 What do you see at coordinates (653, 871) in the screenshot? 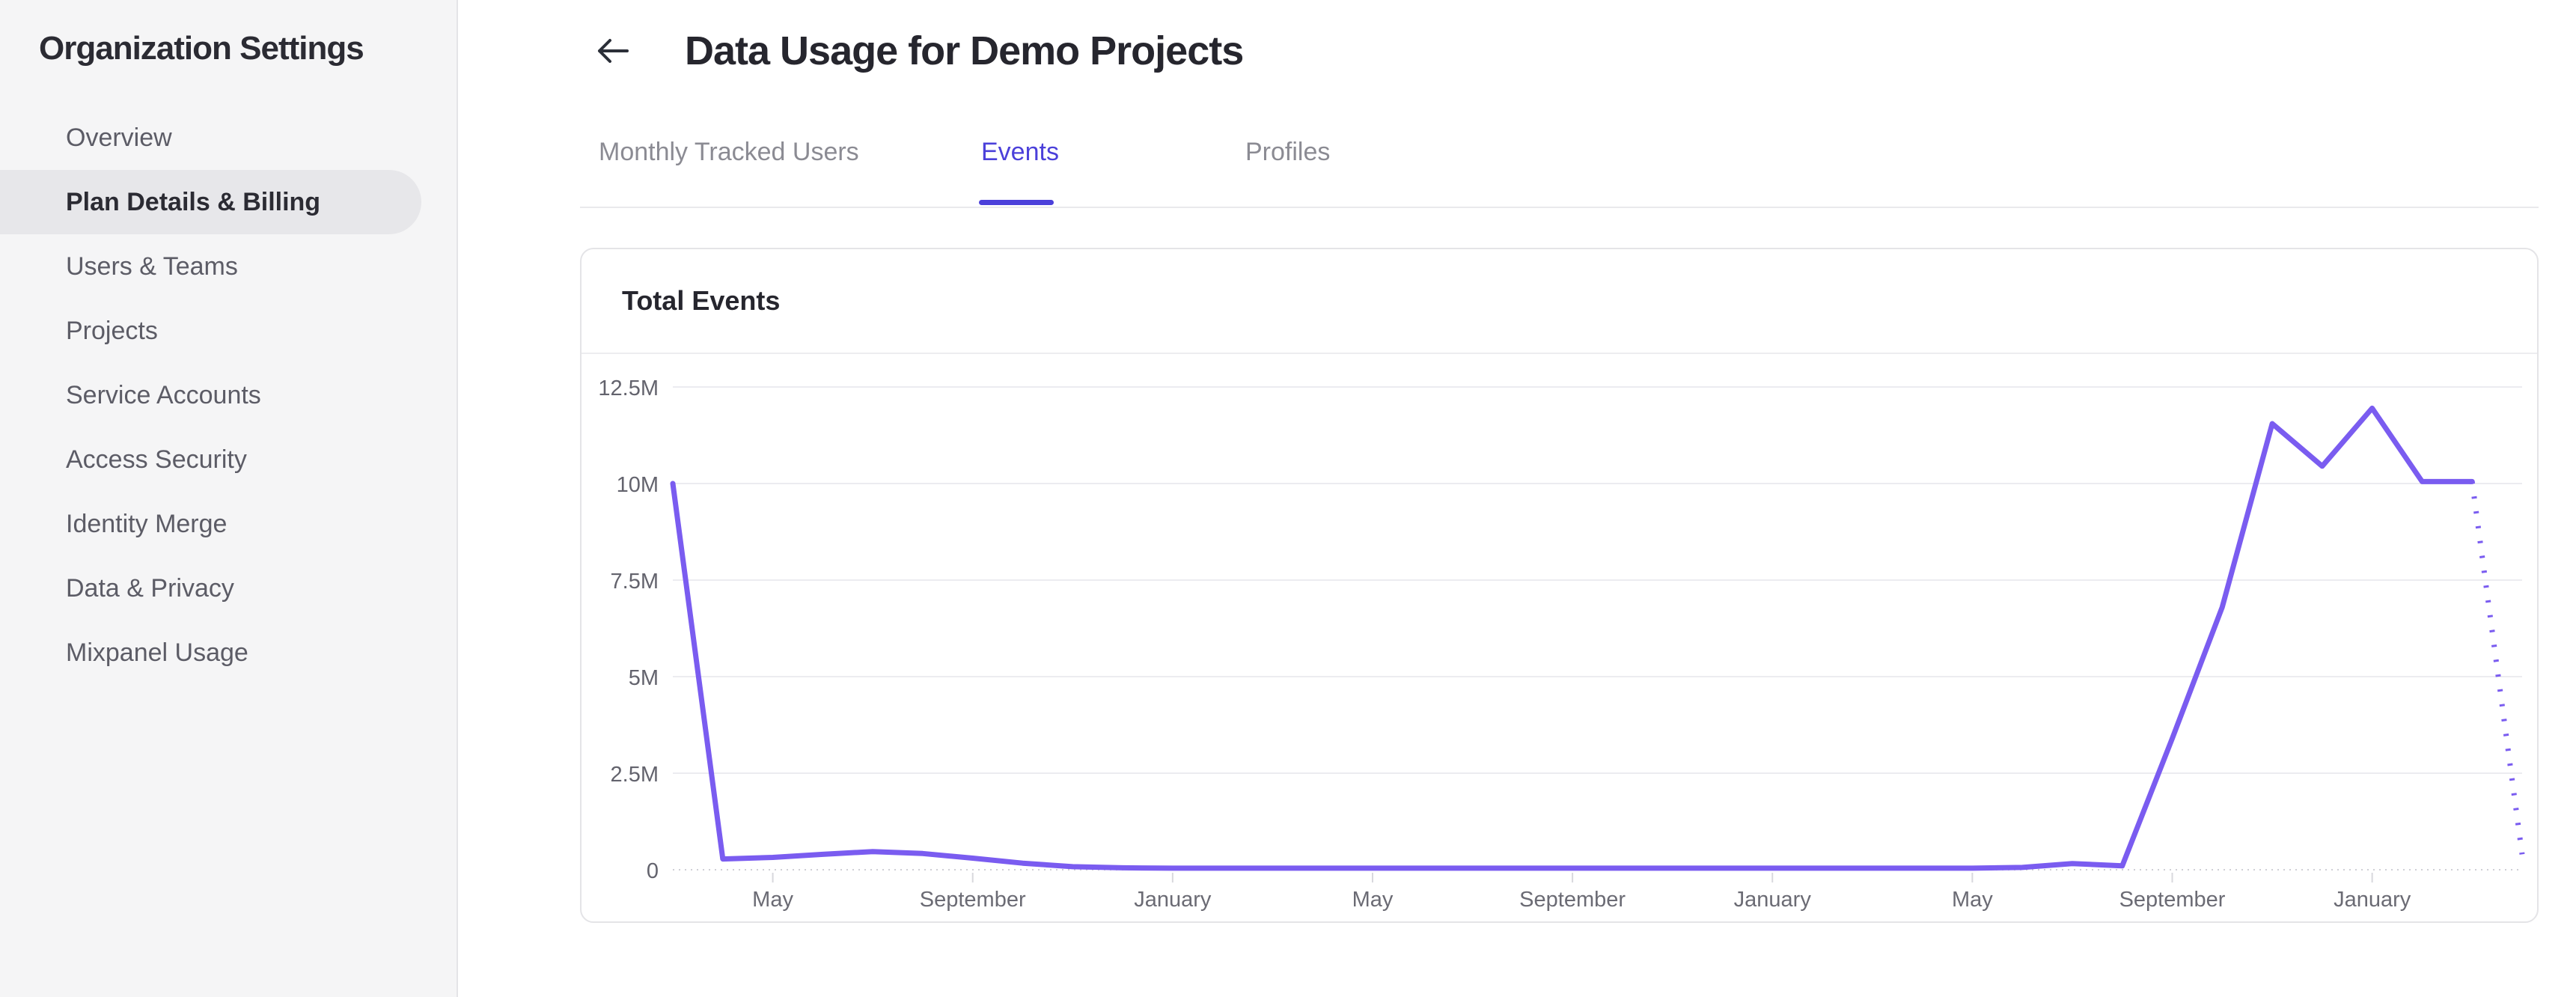
I see `y-axis-label: 0` at bounding box center [653, 871].